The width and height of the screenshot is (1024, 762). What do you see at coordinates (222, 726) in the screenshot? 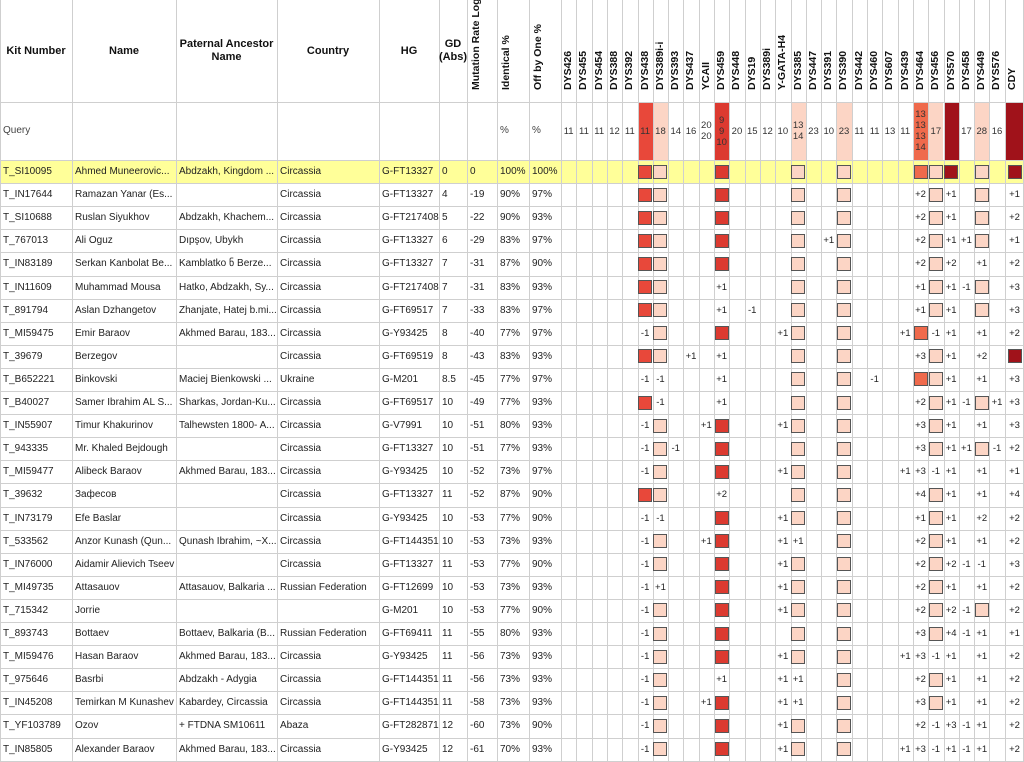
I see `cell-ancestor: + FTDNA SM10611` at bounding box center [222, 726].